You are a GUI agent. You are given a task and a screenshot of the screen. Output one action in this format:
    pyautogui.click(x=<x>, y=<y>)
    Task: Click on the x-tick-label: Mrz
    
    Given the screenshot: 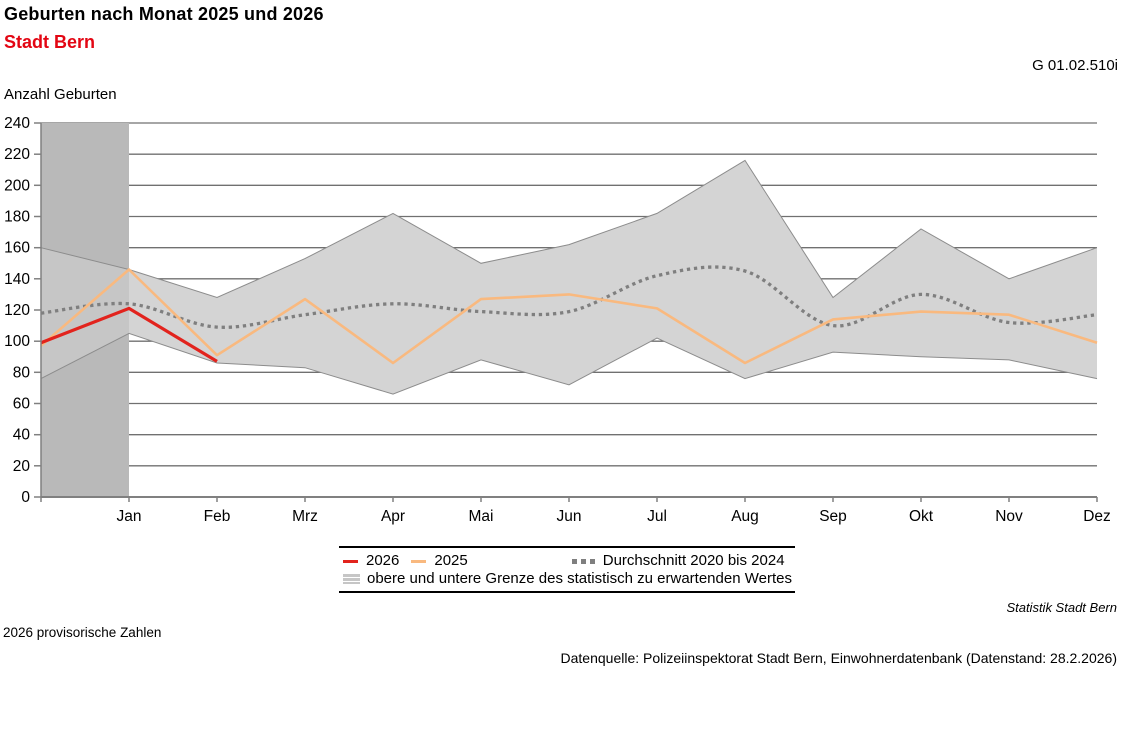 What is the action you would take?
    pyautogui.click(x=305, y=516)
    